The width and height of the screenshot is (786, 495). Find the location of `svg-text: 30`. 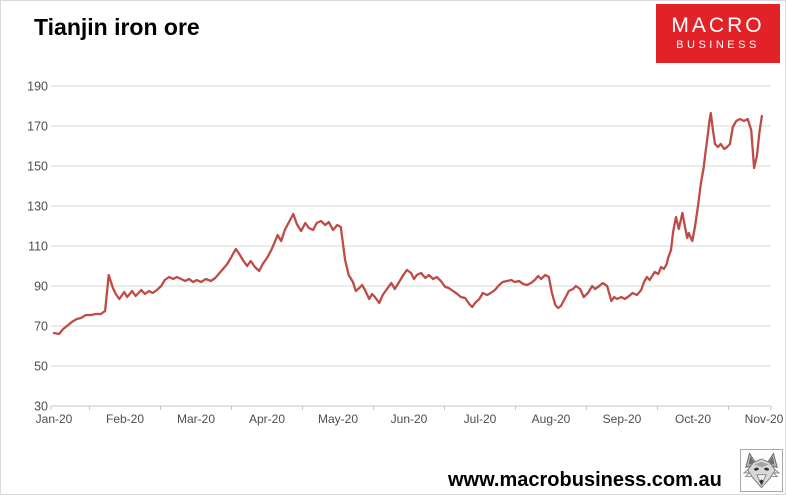

svg-text: 30 is located at coordinates (41, 407).